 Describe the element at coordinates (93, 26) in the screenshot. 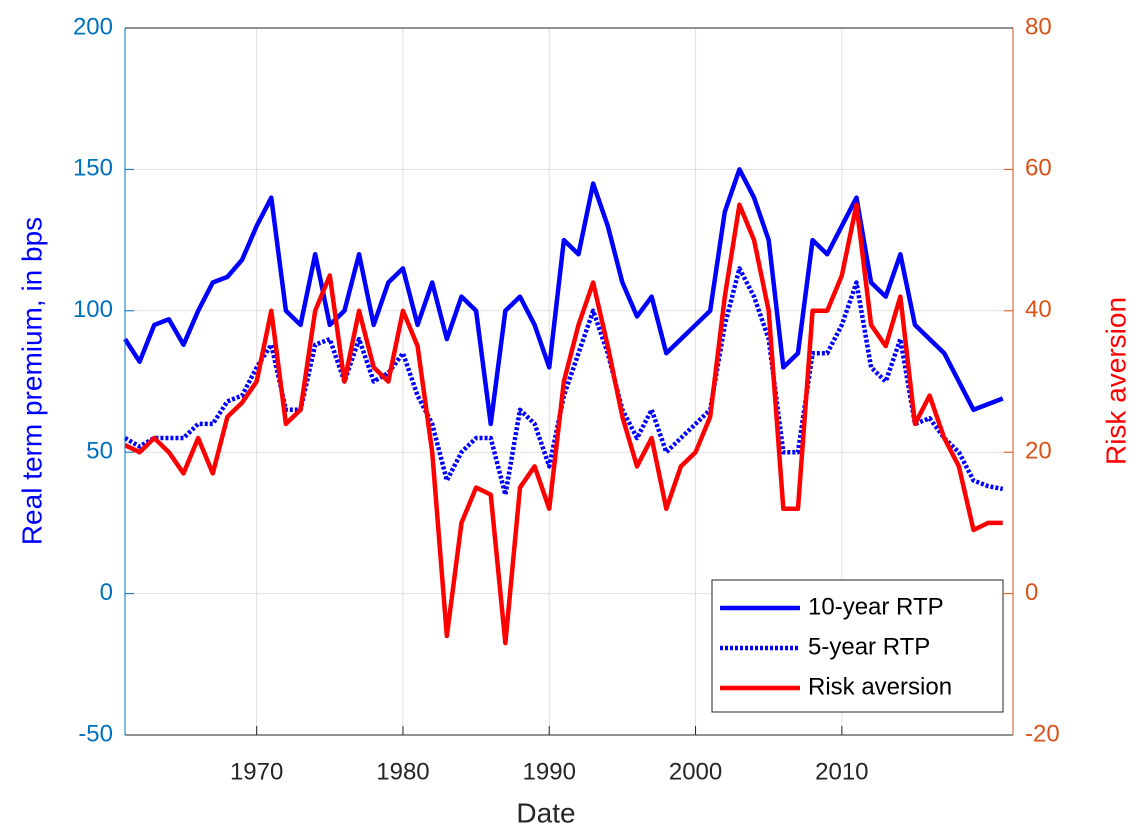

I see `y-tick-label: 200` at that location.